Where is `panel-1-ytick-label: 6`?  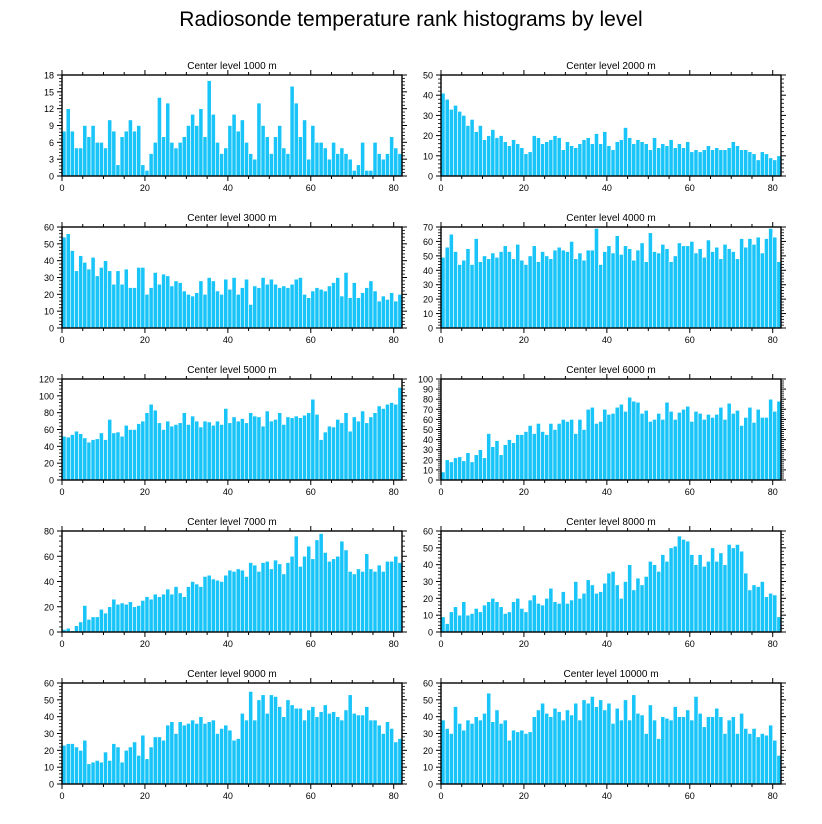
panel-1-ytick-label: 6 is located at coordinates (51, 143).